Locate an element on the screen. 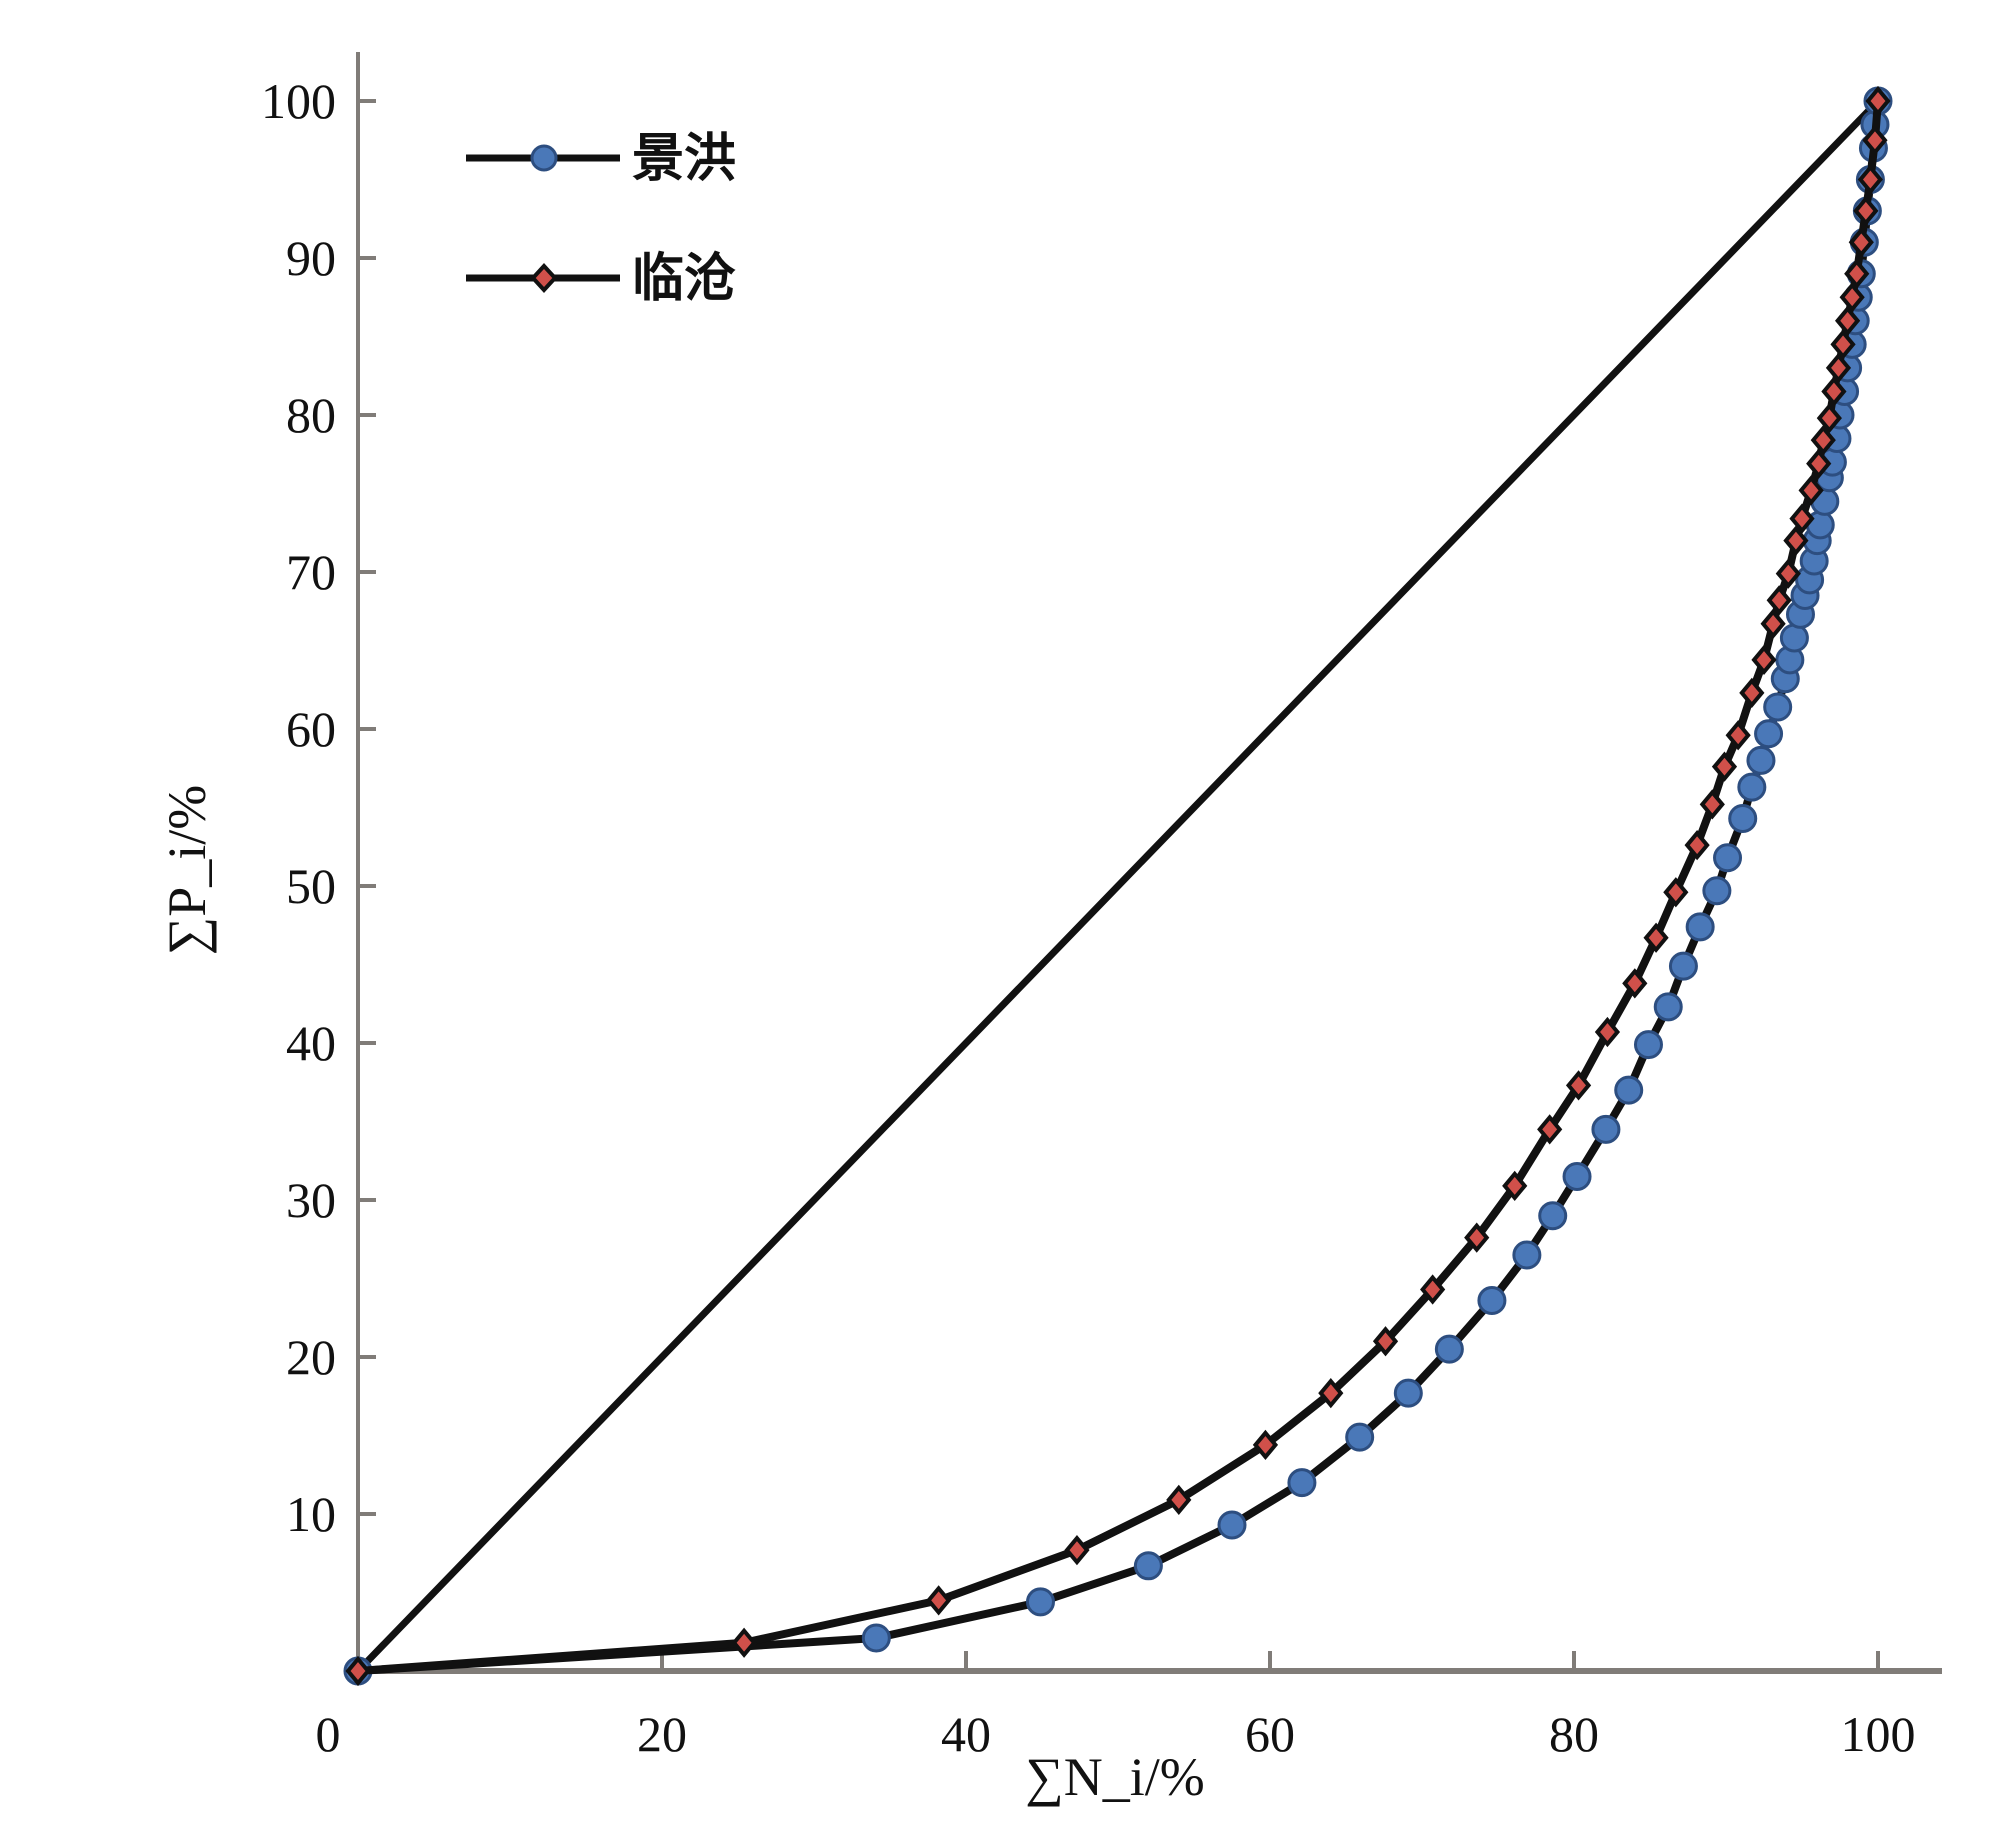  y-tick-label: 60 is located at coordinates (311, 729).